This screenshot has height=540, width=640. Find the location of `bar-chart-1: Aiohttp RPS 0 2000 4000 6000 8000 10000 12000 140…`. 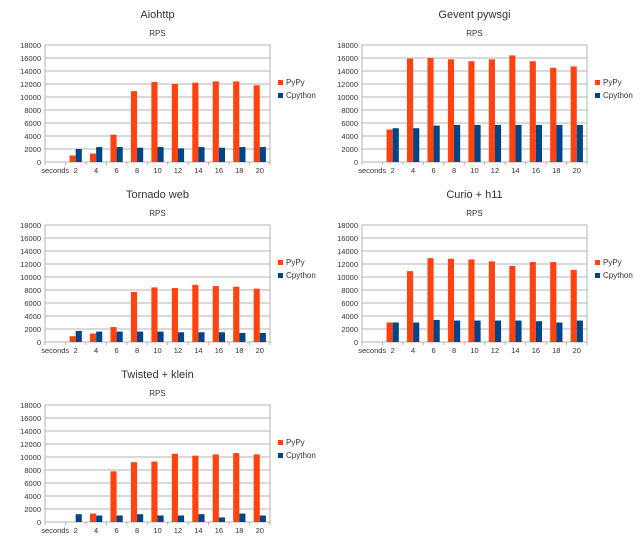

bar-chart-1: Aiohttp RPS 0 2000 4000 6000 8000 10000 12000 140… is located at coordinates (168, 92).